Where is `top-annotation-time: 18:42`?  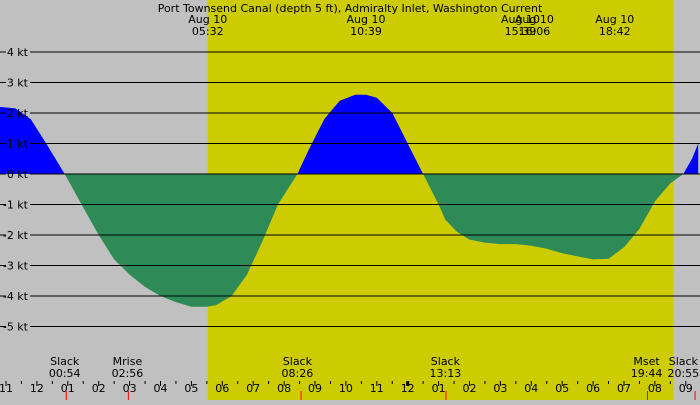 top-annotation-time: 18:42 is located at coordinates (615, 31).